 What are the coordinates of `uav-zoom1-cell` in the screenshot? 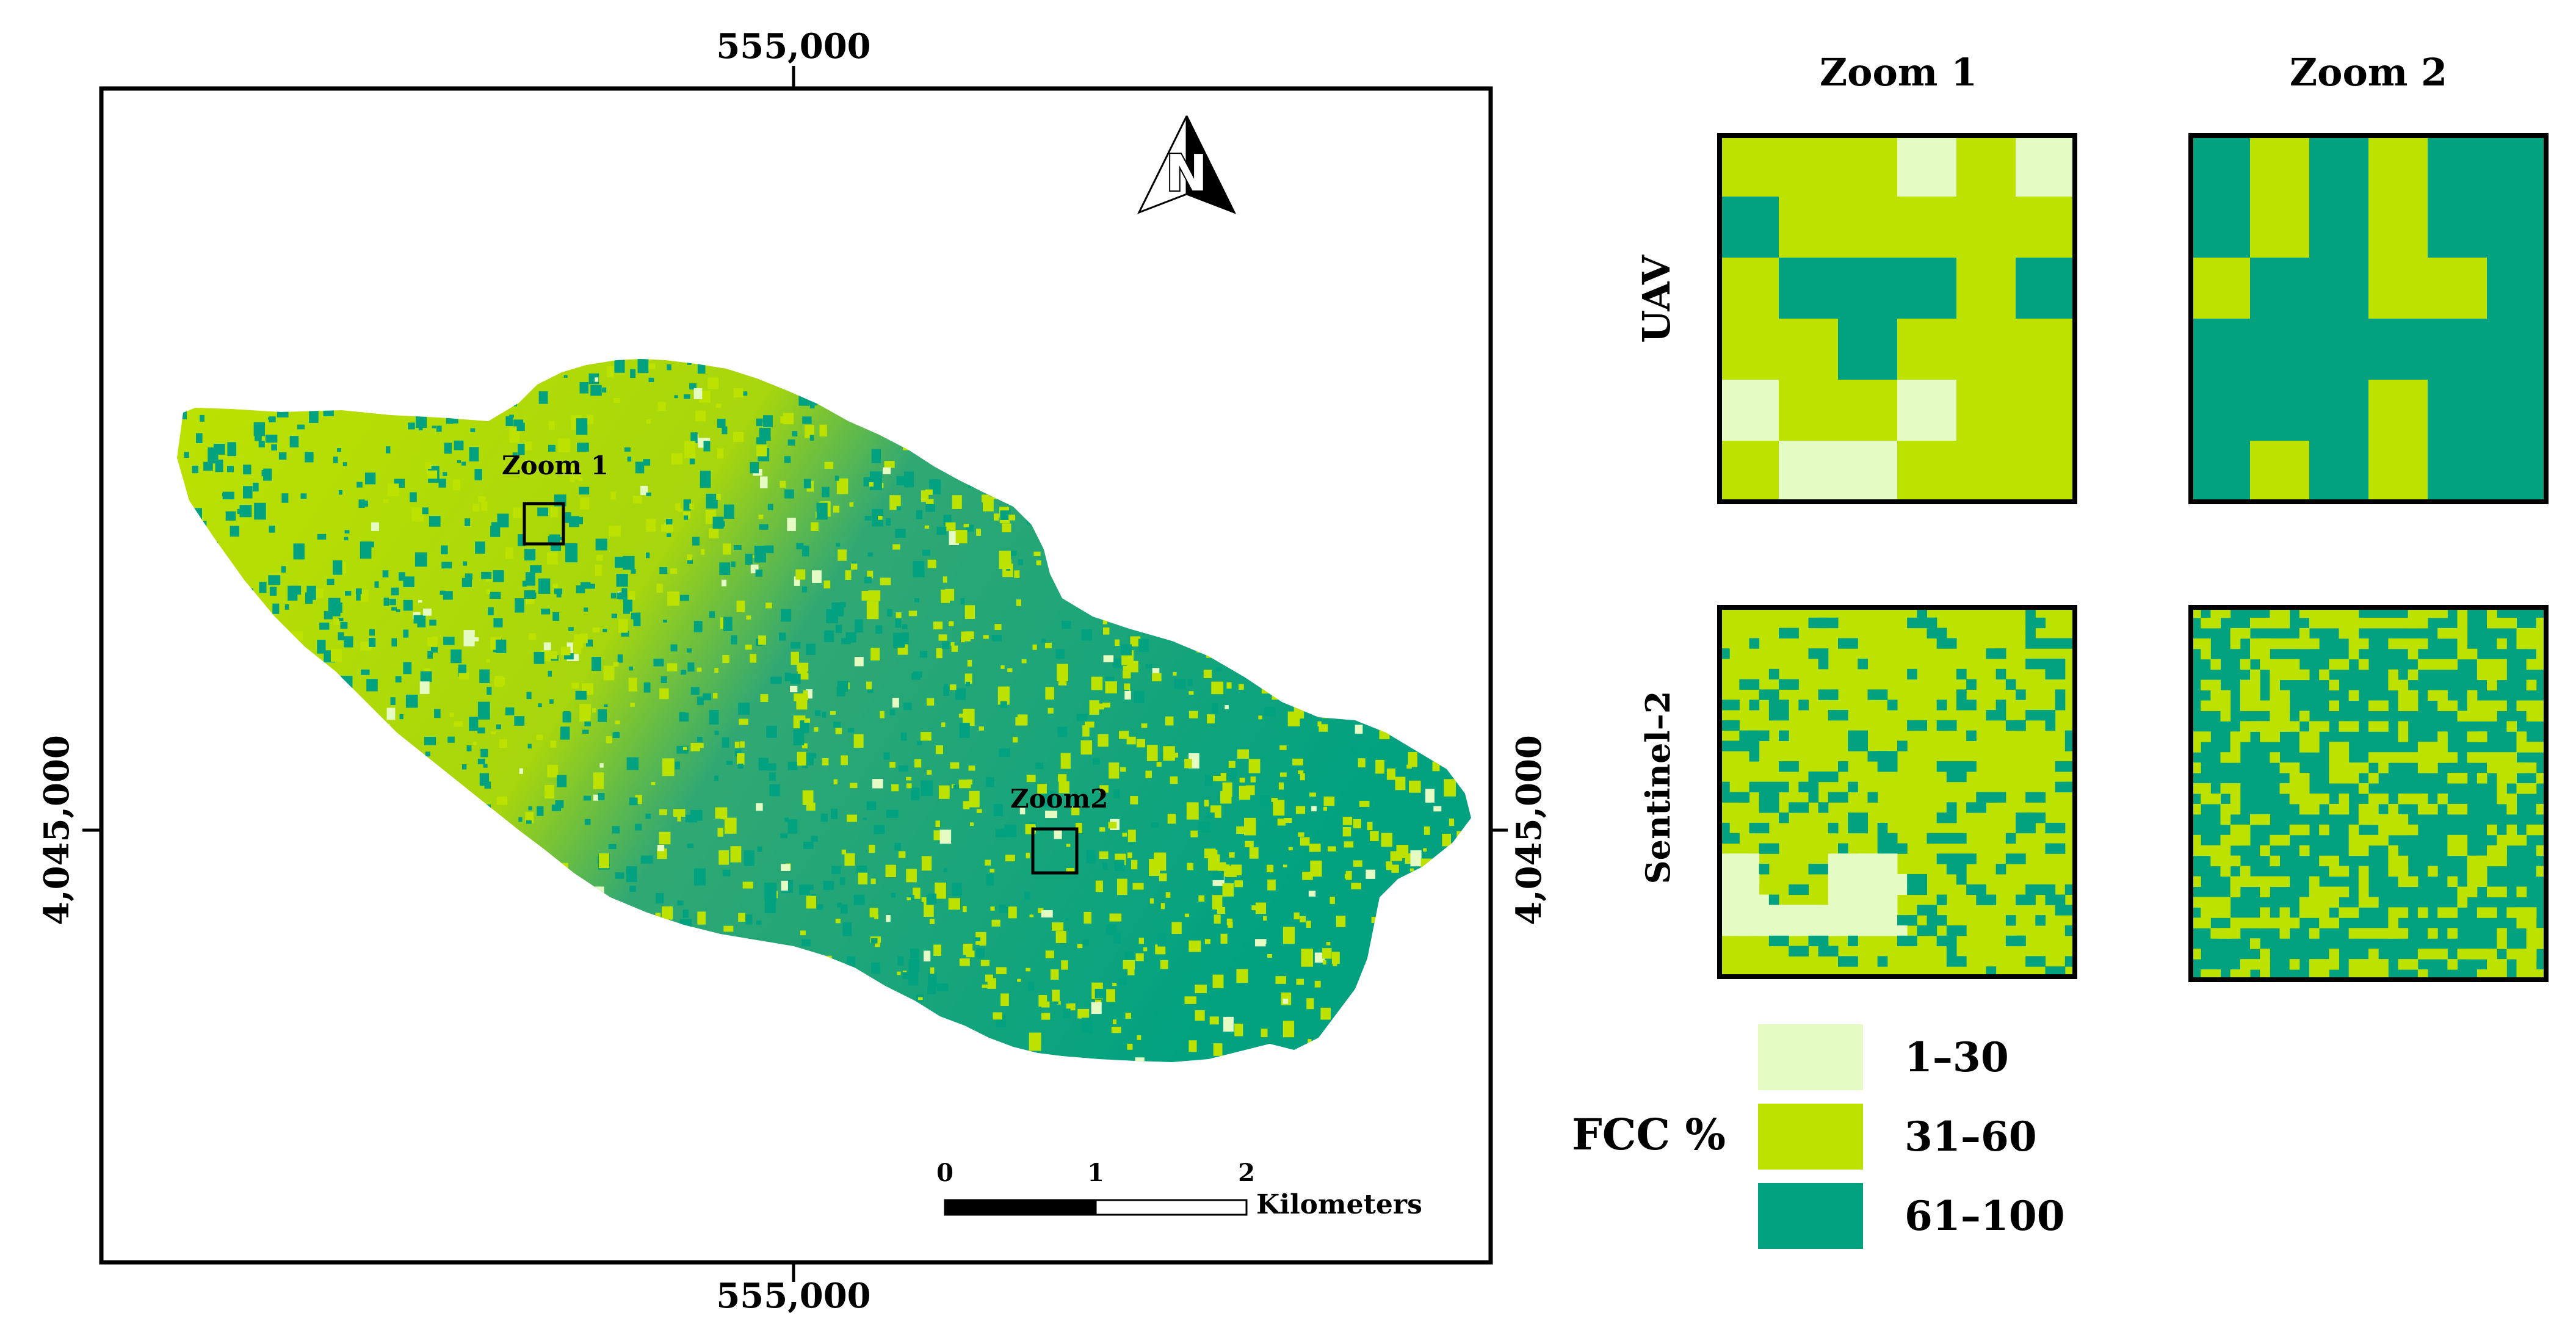 It's located at (1986, 472).